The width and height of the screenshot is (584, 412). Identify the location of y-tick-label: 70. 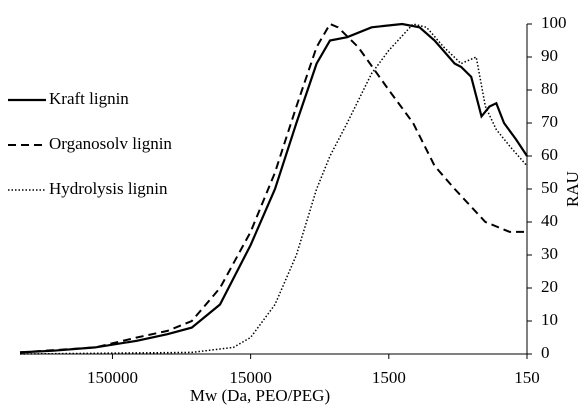
(549, 121).